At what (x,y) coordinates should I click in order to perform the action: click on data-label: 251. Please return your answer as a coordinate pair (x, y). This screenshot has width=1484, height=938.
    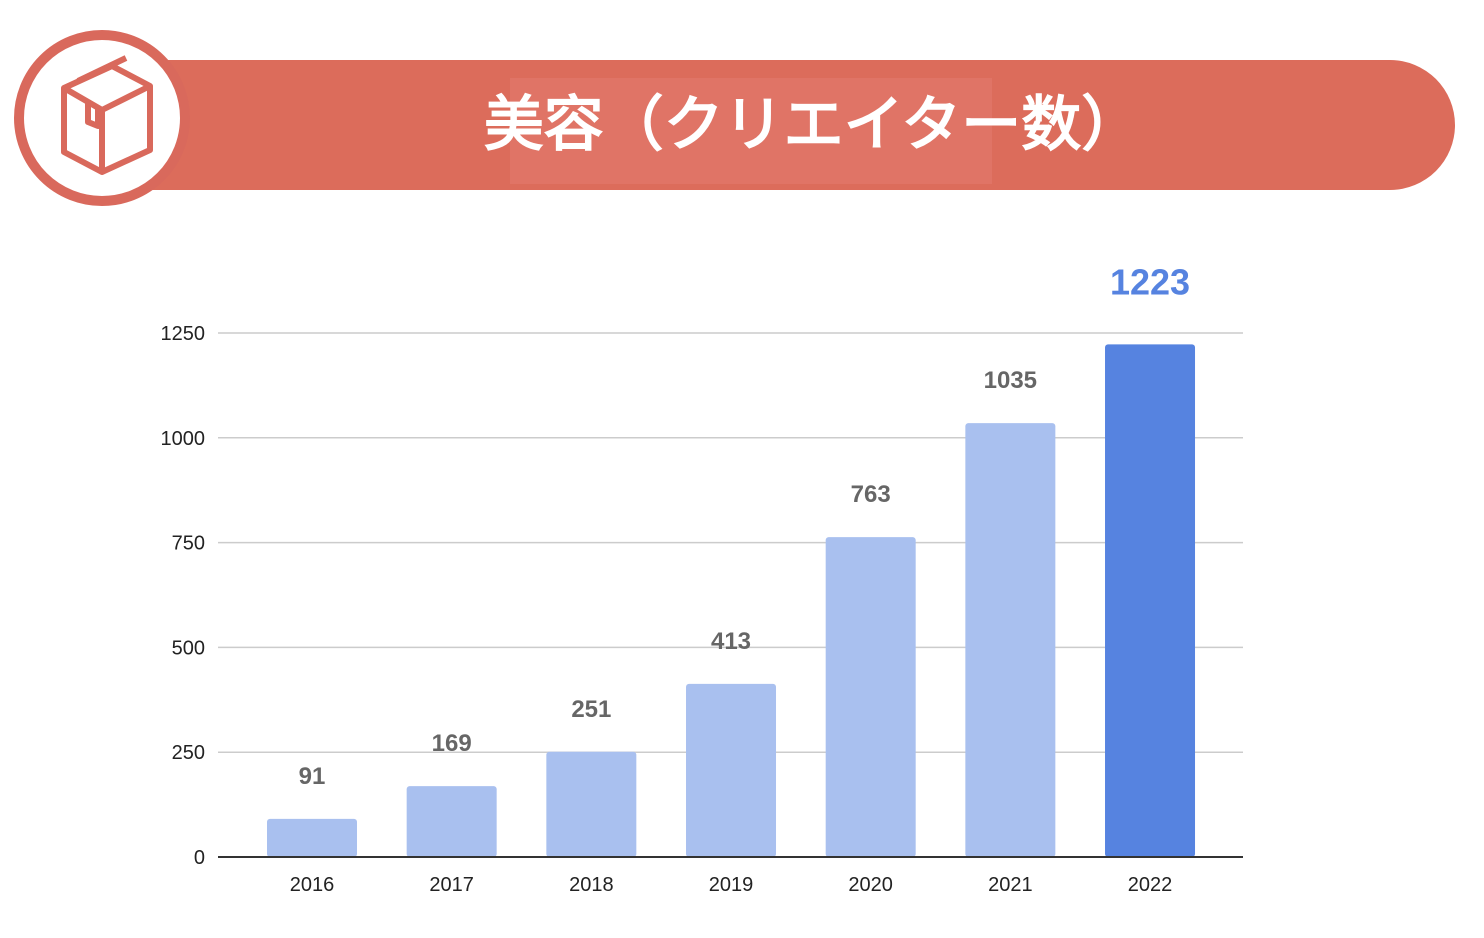
    Looking at the image, I should click on (591, 709).